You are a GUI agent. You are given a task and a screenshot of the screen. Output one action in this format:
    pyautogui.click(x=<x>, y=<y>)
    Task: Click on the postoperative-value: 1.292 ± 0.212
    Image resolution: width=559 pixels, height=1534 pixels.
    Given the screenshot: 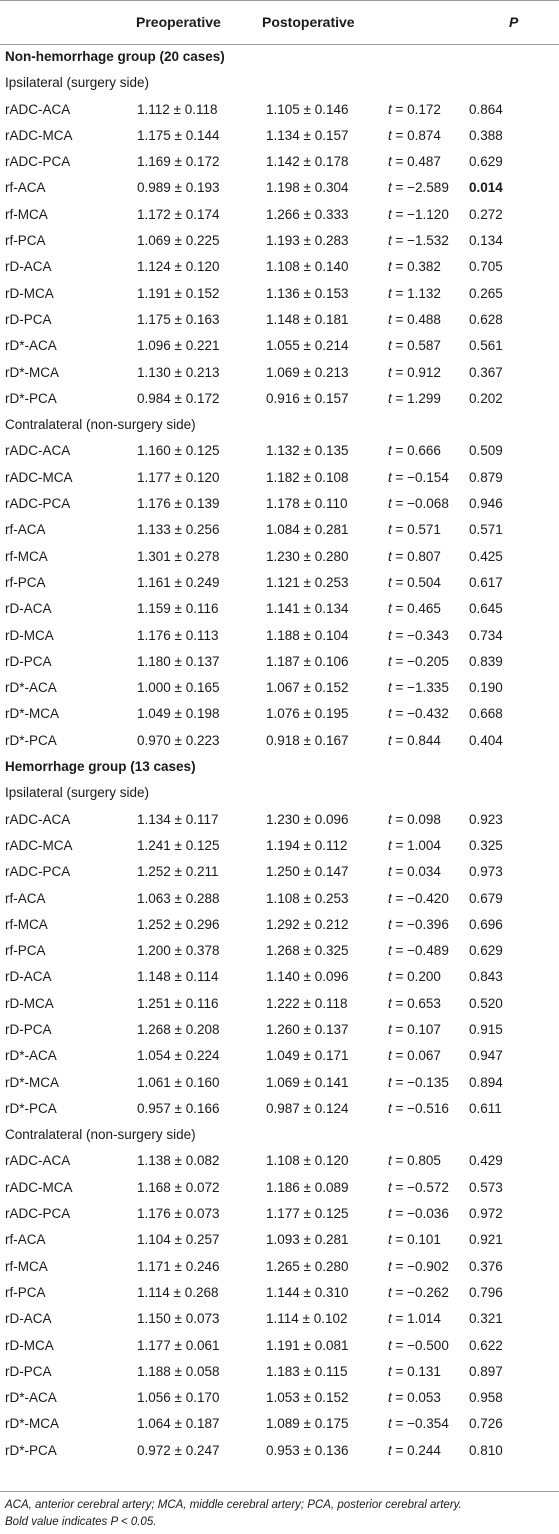 What is the action you would take?
    pyautogui.click(x=307, y=924)
    